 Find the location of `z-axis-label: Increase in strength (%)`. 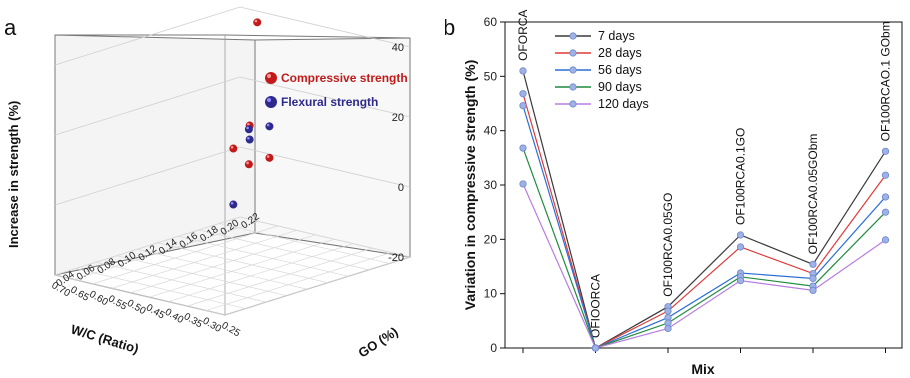

z-axis-label: Increase in strength (%) is located at coordinates (13, 174).